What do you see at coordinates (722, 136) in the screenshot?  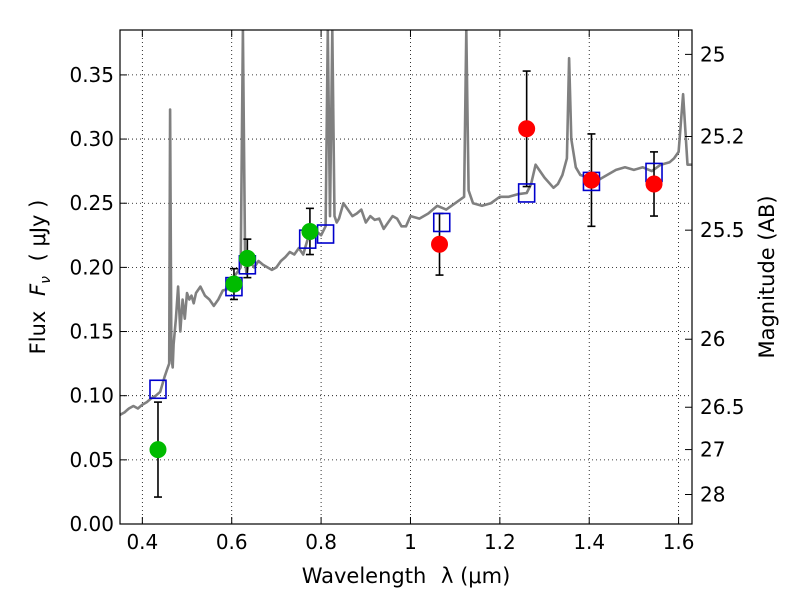 I see `right-tick-label: 25.2` at bounding box center [722, 136].